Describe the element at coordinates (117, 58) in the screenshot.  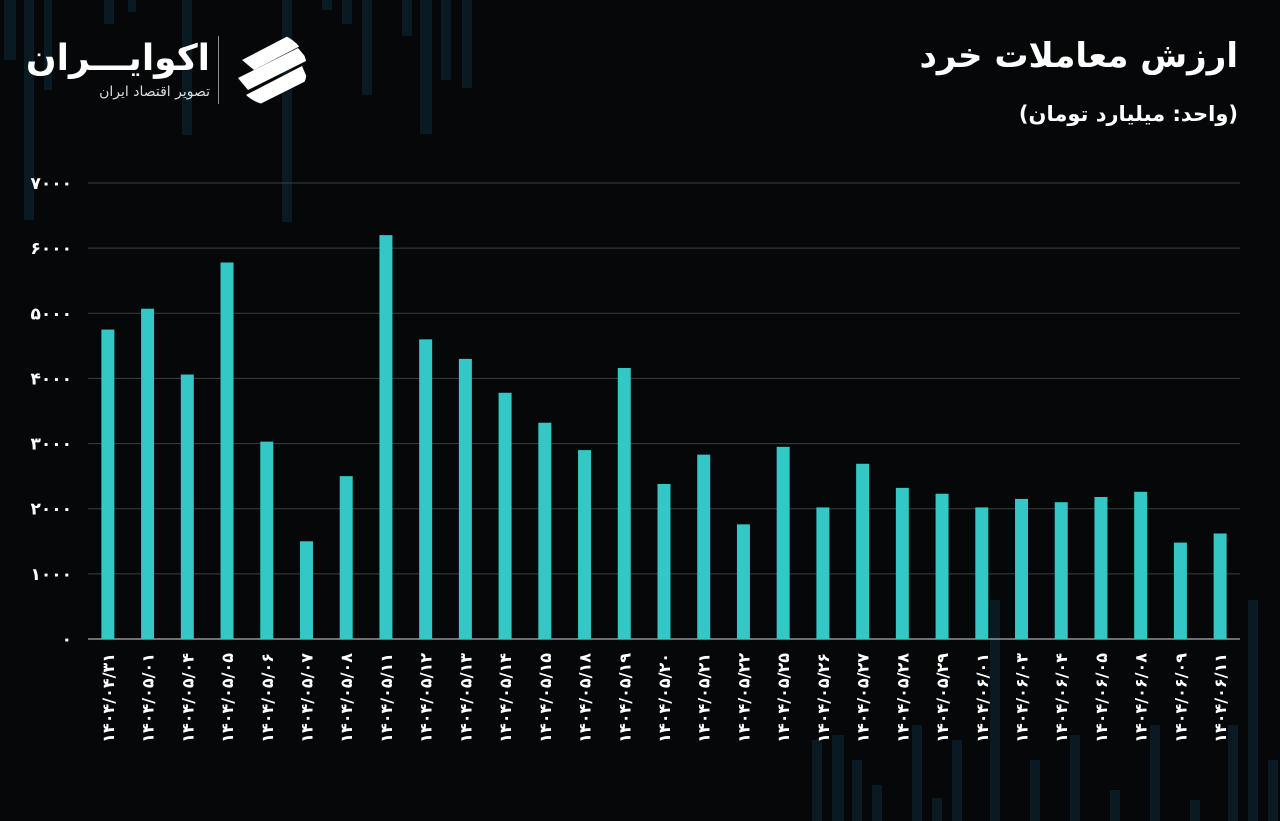
I see `brand-name: اکوایـــران` at that location.